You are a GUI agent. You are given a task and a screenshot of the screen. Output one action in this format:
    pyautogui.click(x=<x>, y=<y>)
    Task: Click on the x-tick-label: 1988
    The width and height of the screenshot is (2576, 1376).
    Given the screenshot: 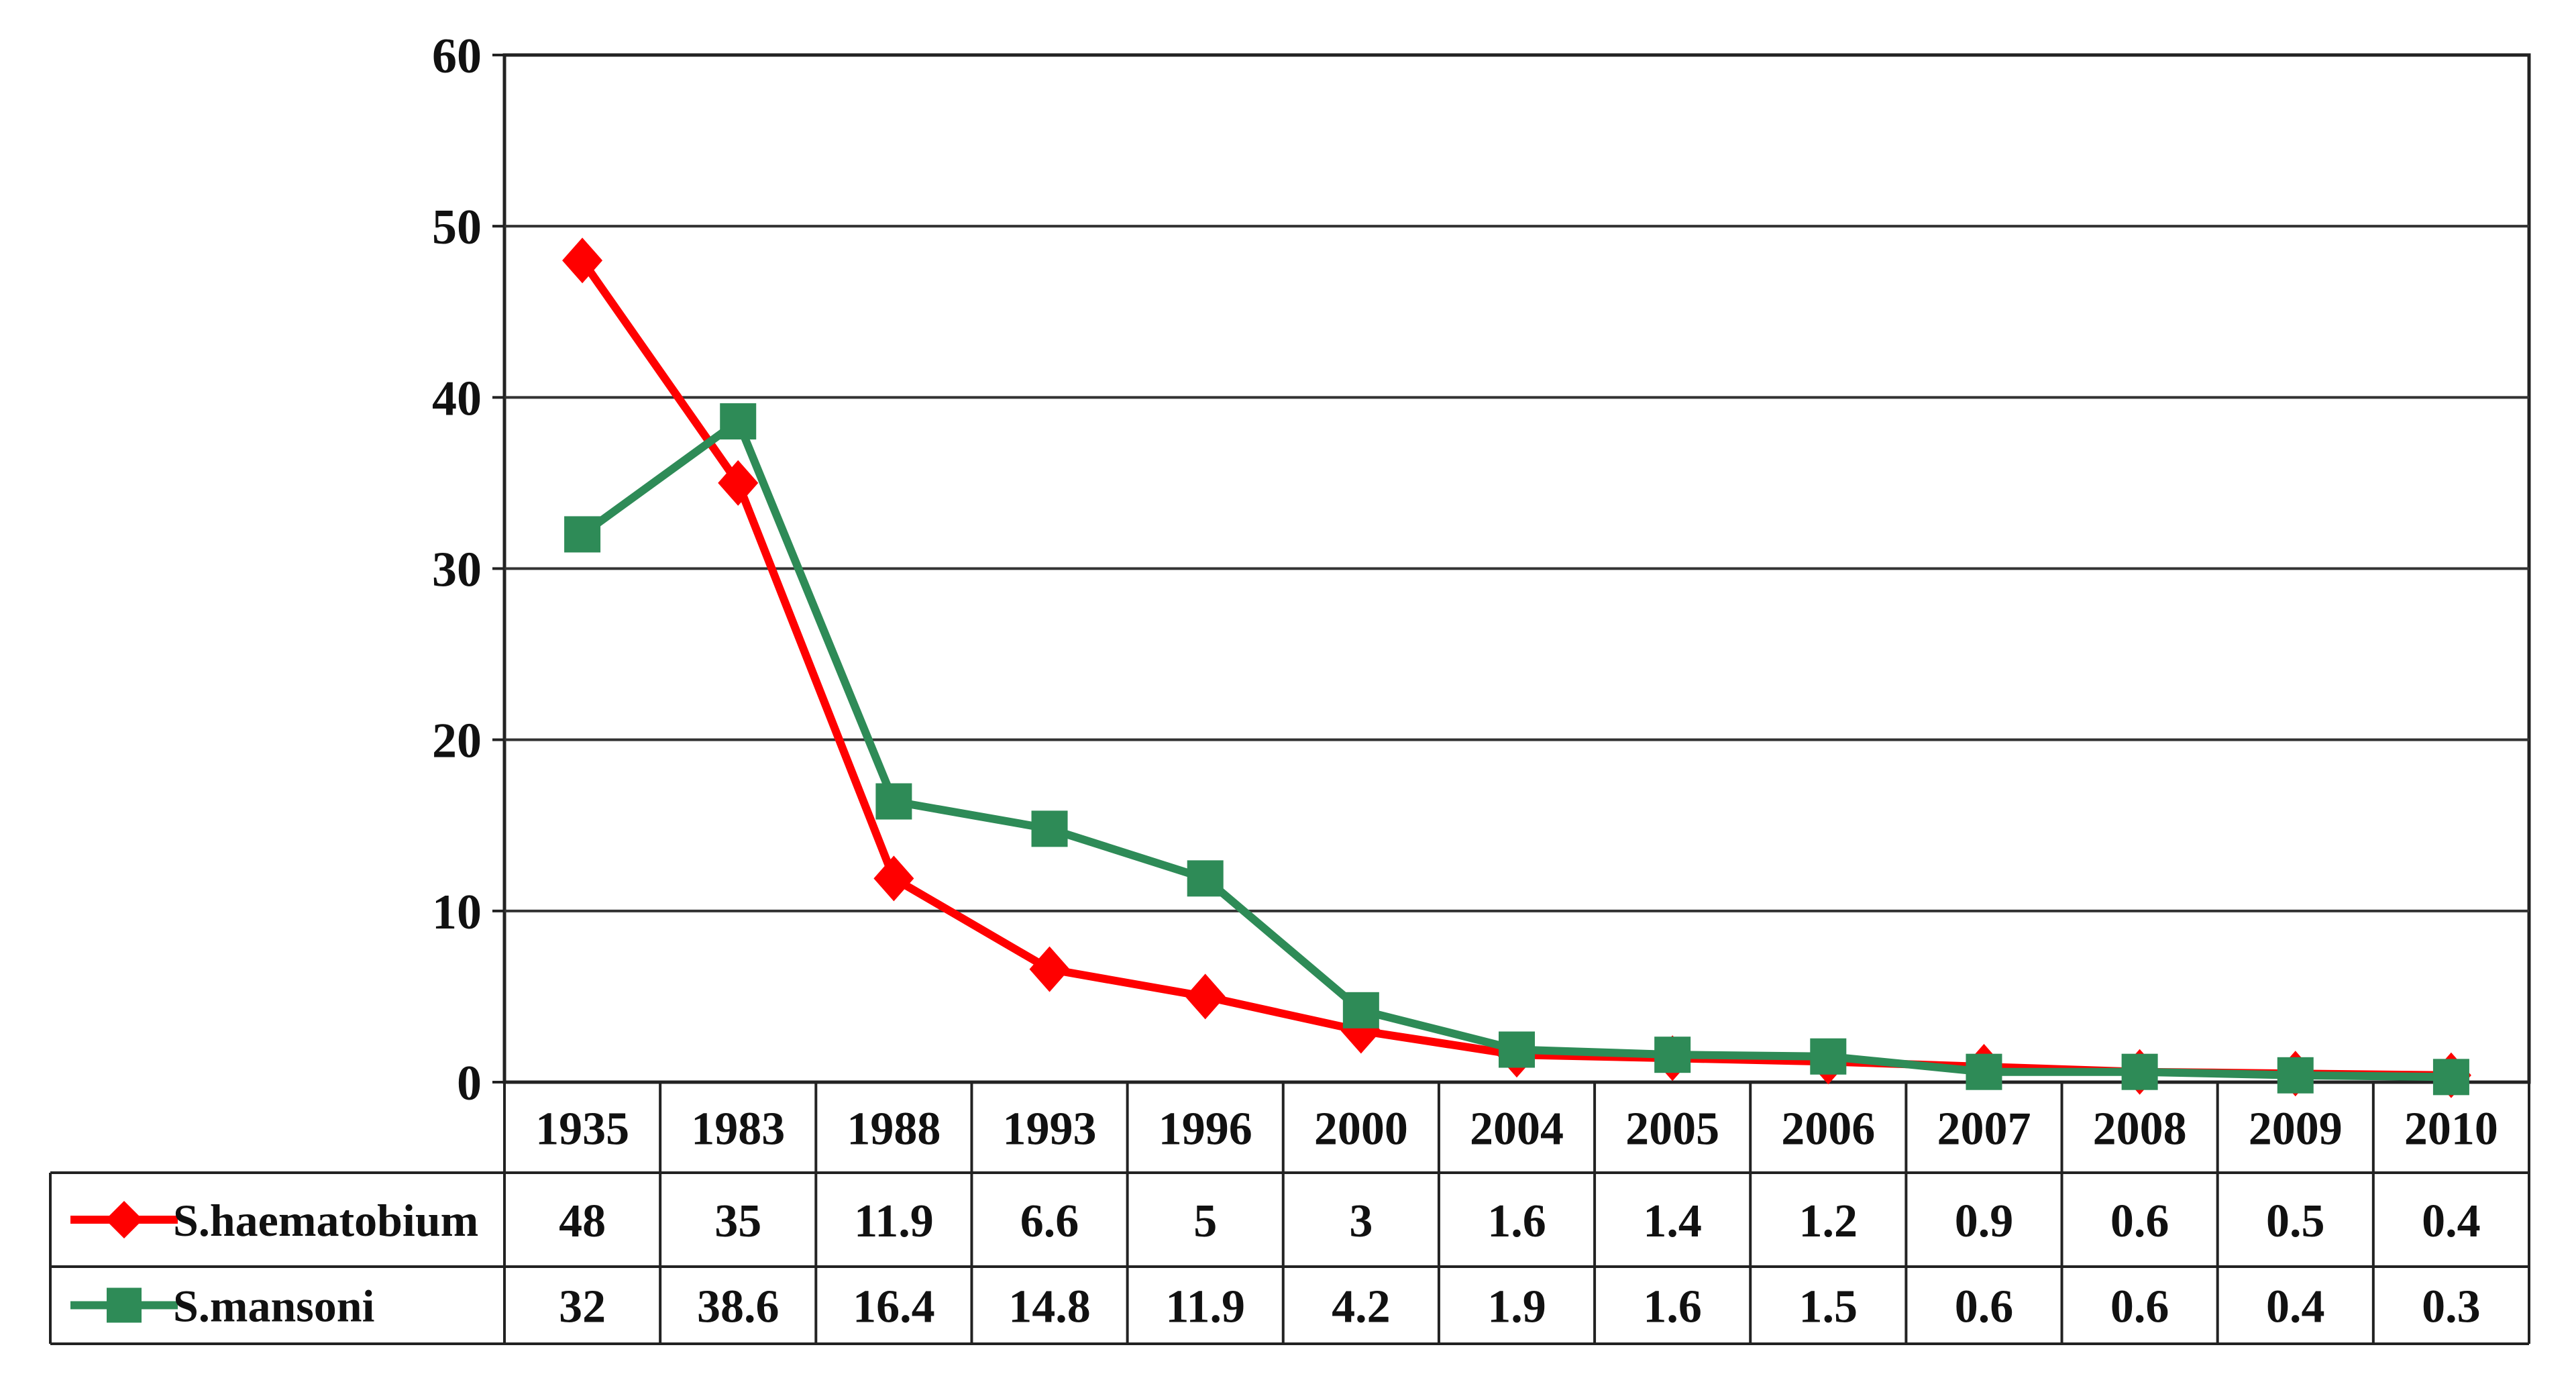 What is the action you would take?
    pyautogui.click(x=894, y=1129)
    